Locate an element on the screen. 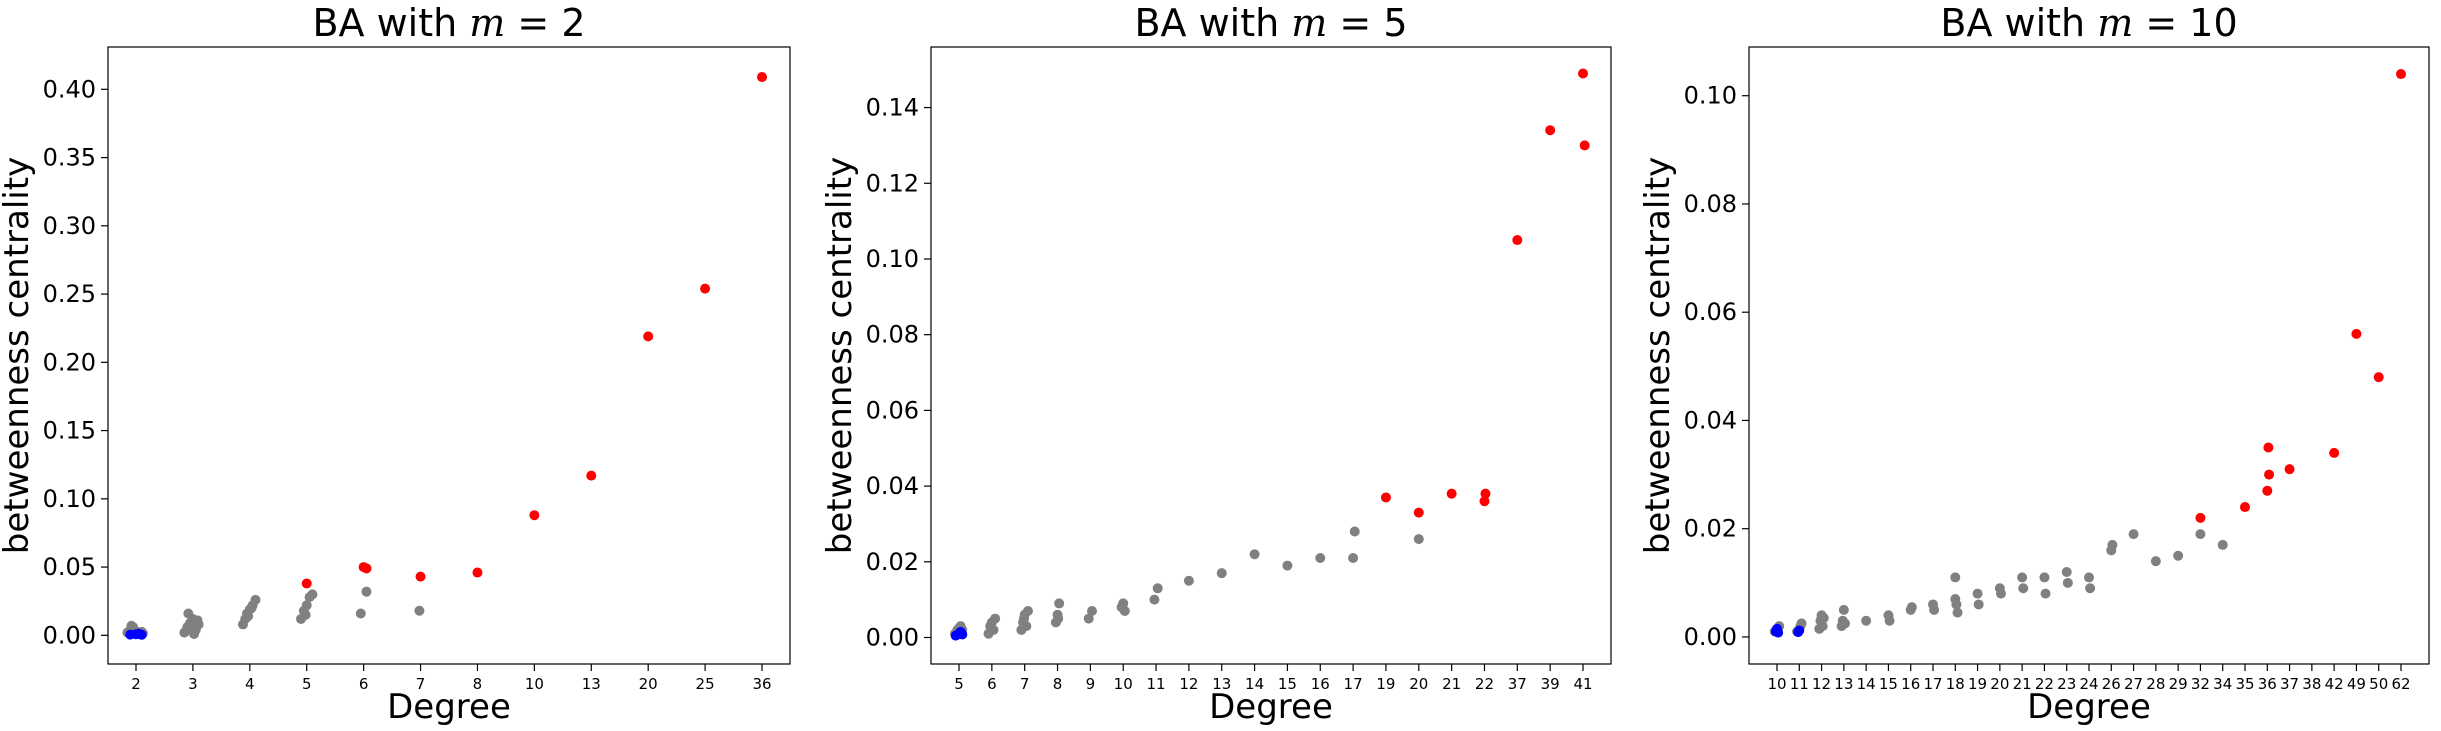 The width and height of the screenshot is (2441, 731). y-tick-label: 0.15 is located at coordinates (69, 431).